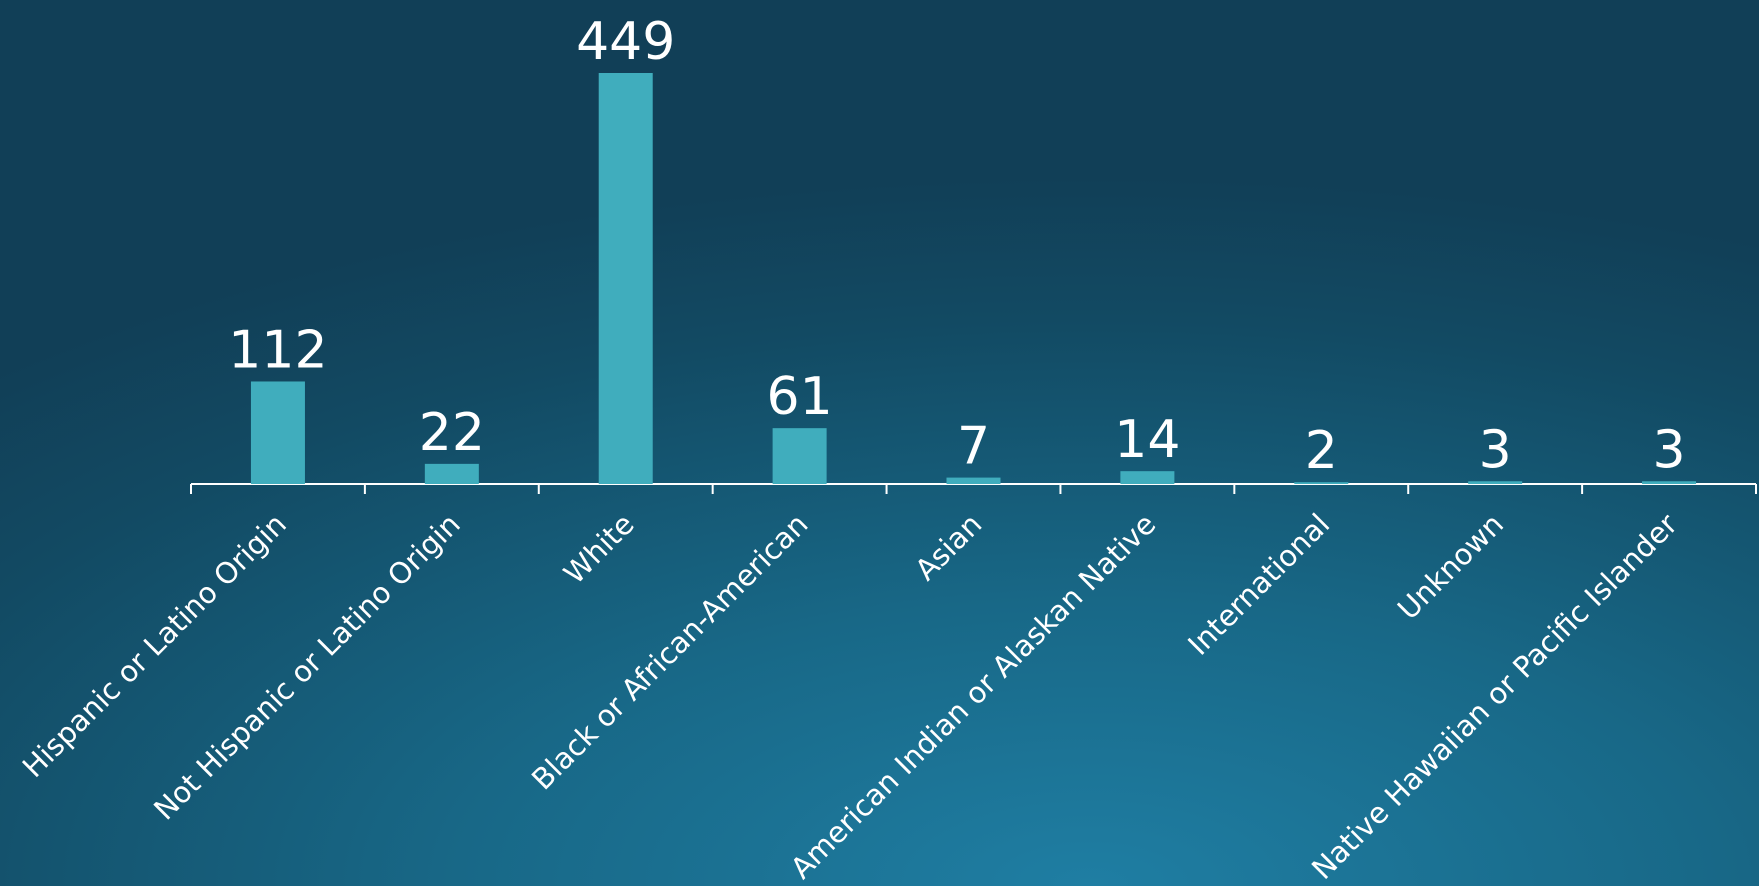 The height and width of the screenshot is (886, 1759). I want to click on data-label: 61, so click(800, 397).